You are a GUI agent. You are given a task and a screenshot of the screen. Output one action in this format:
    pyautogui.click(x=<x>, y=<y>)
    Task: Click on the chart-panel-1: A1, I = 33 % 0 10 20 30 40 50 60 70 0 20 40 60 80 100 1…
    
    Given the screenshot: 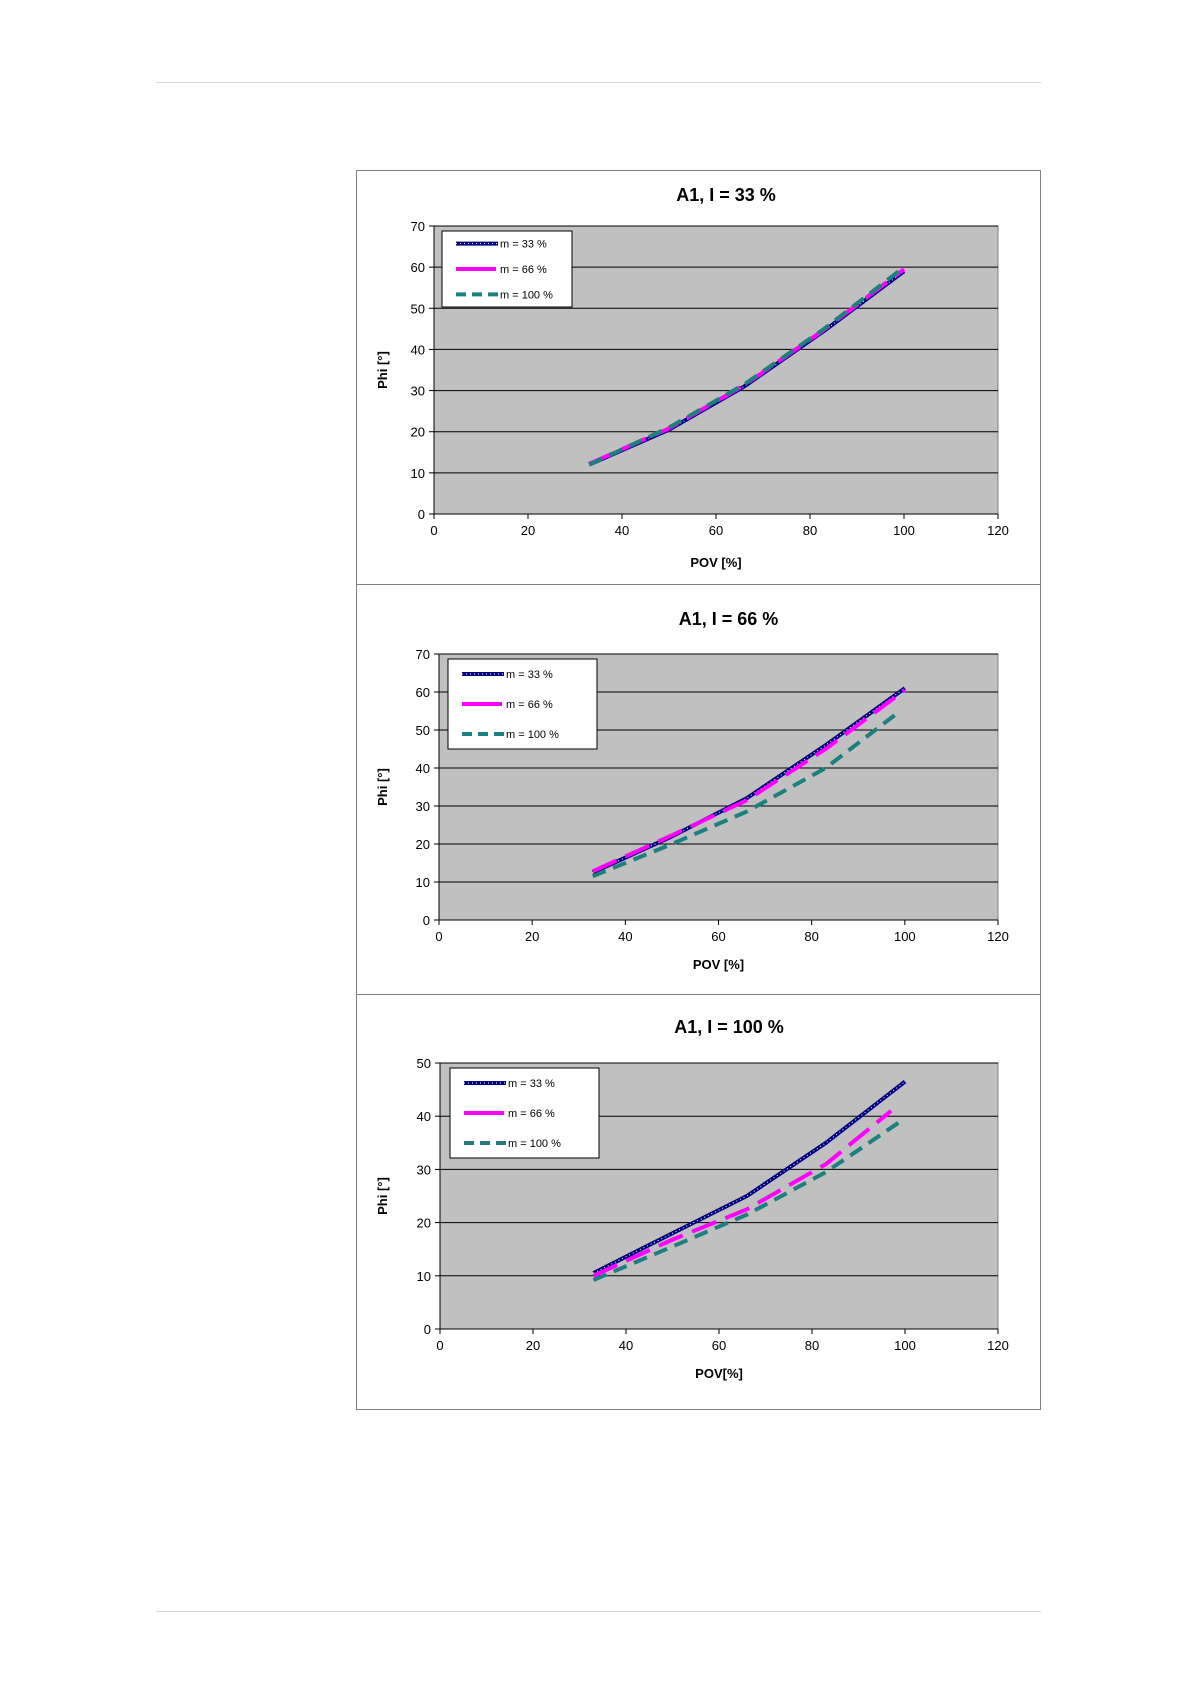 What is the action you would take?
    pyautogui.click(x=698, y=378)
    